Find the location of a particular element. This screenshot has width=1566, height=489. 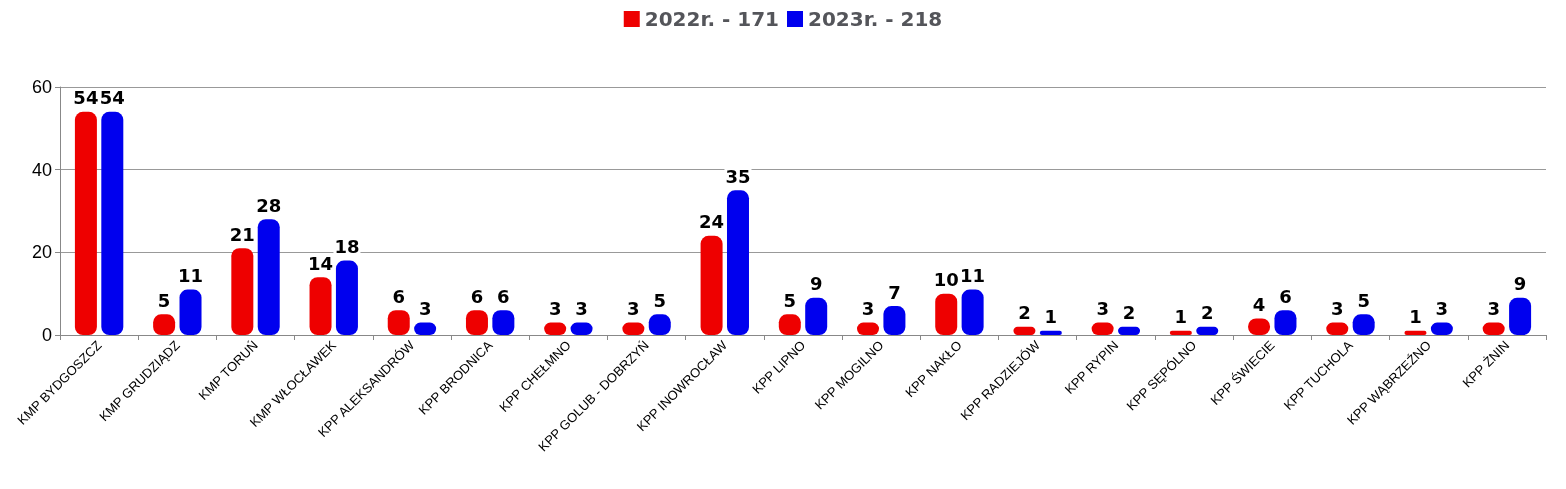

data-label: 14 is located at coordinates (321, 263).